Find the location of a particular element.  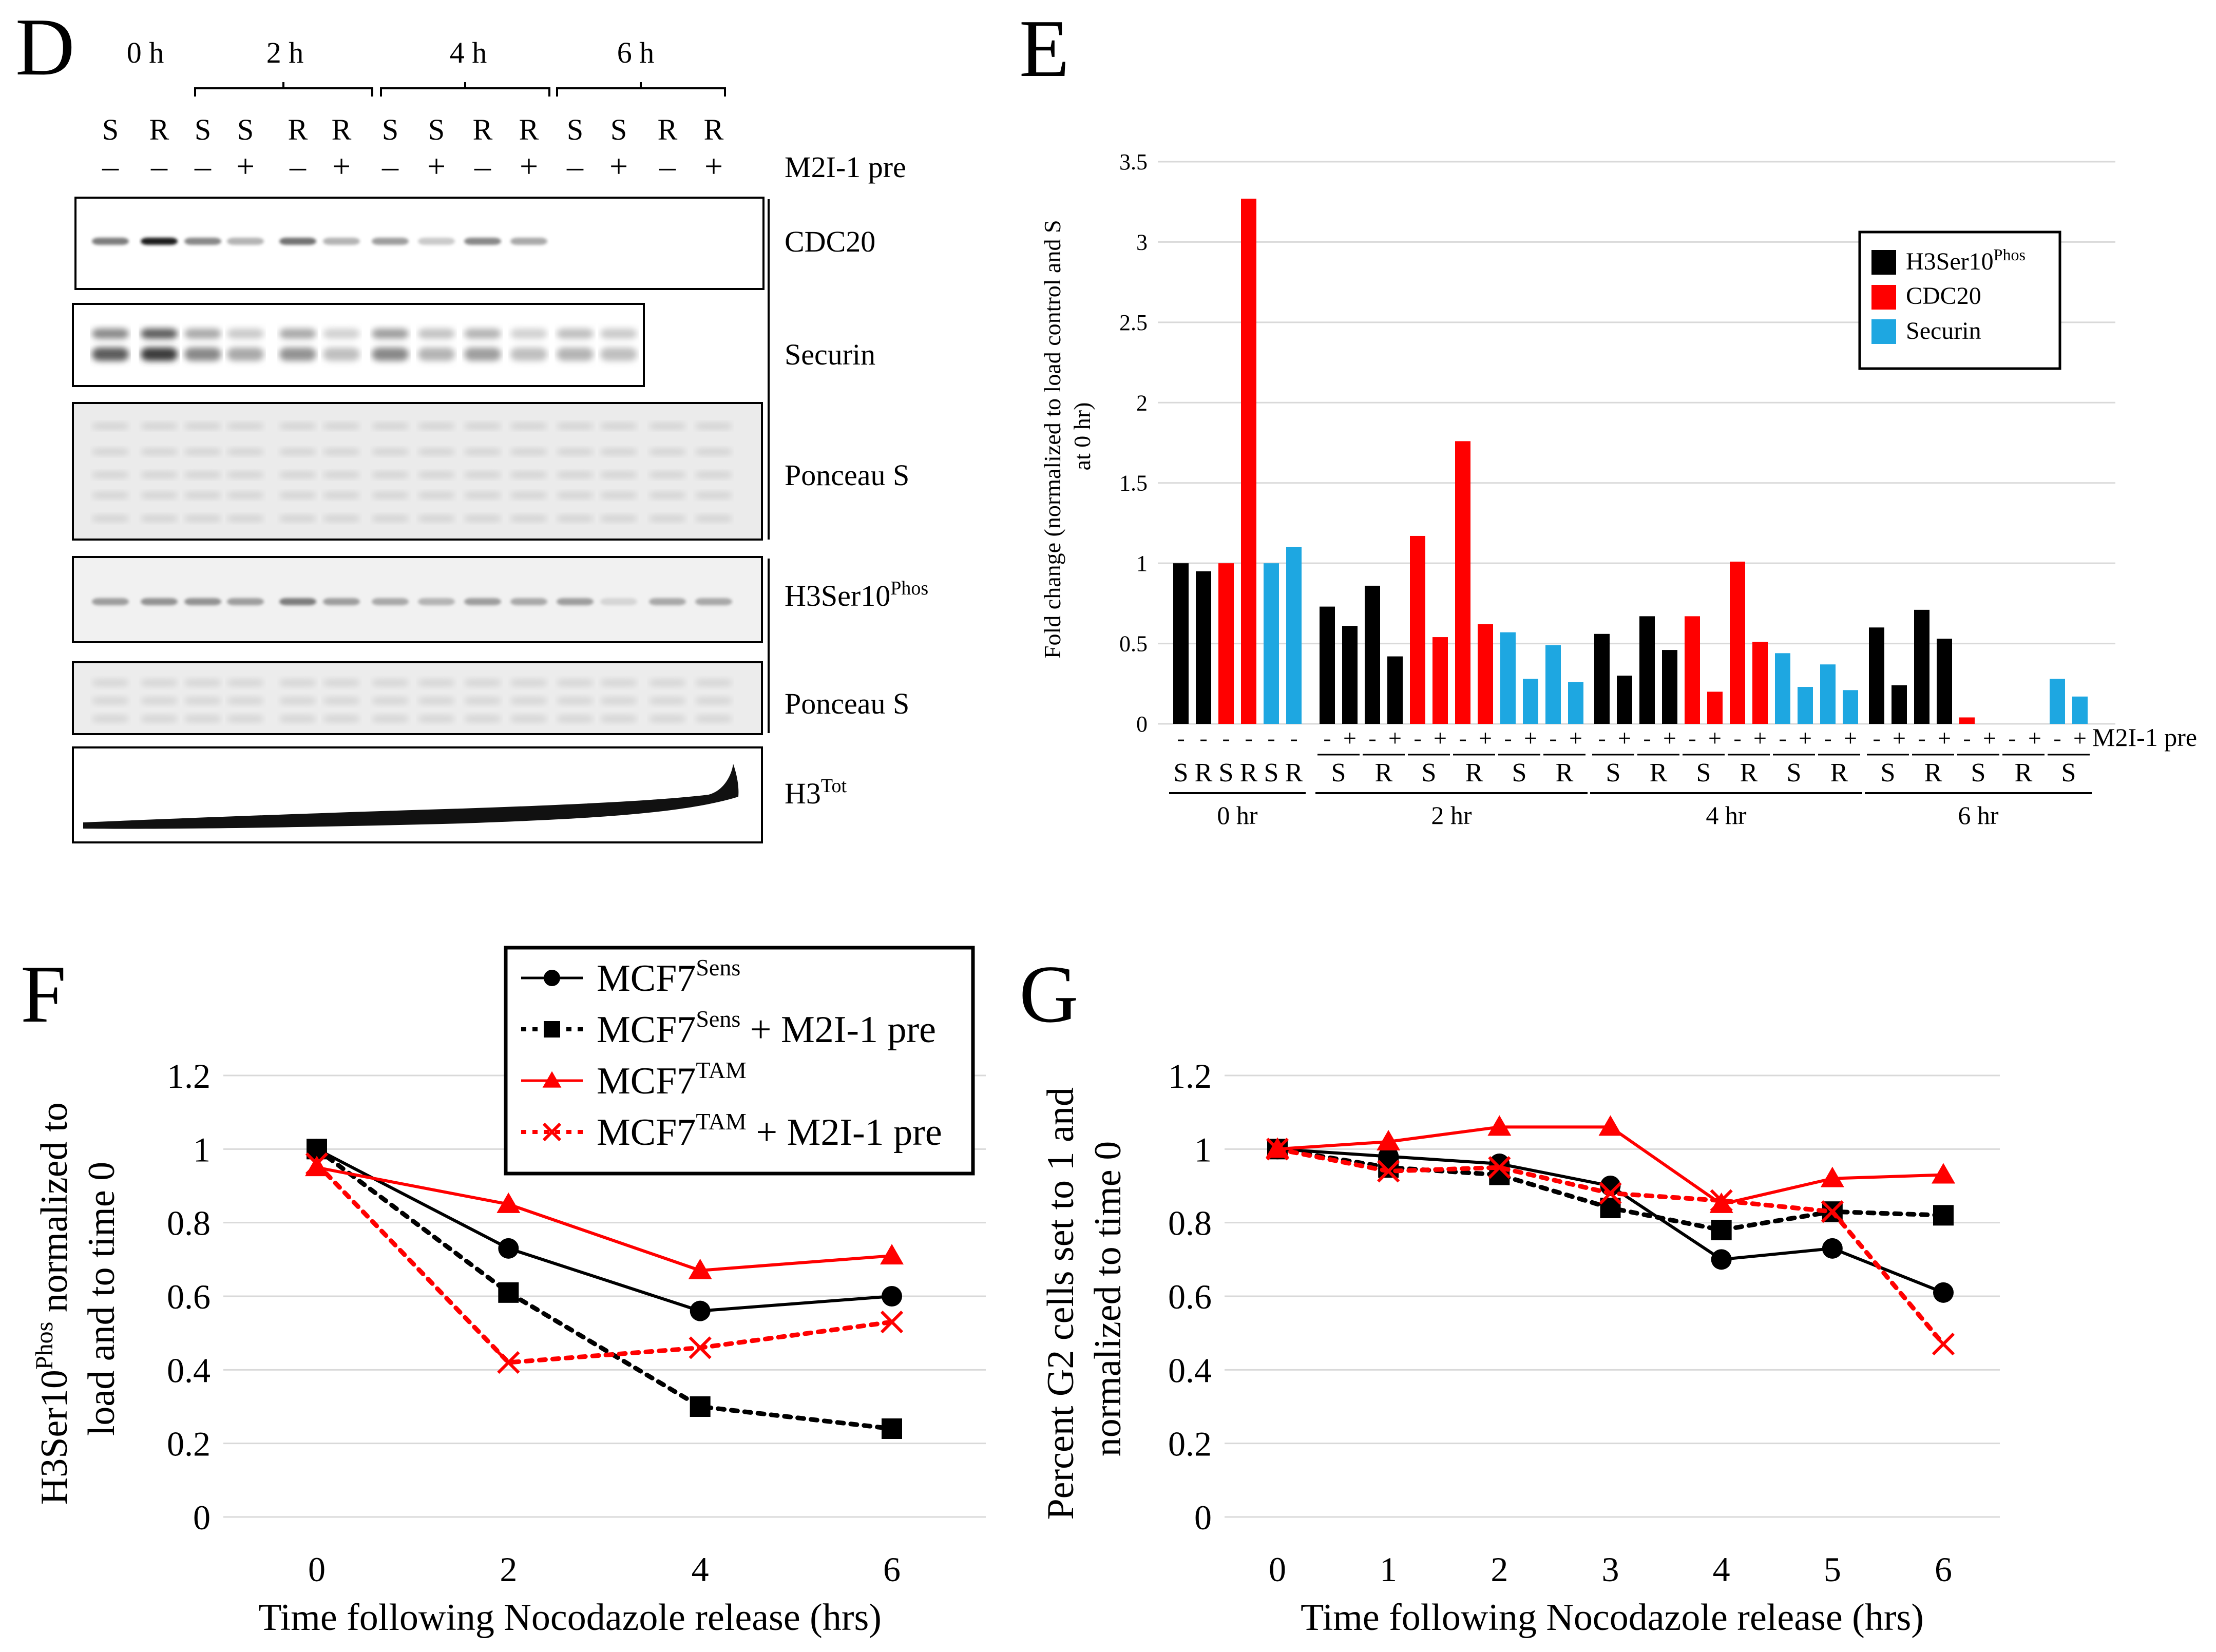

g-gridlines is located at coordinates (1612, 1296).